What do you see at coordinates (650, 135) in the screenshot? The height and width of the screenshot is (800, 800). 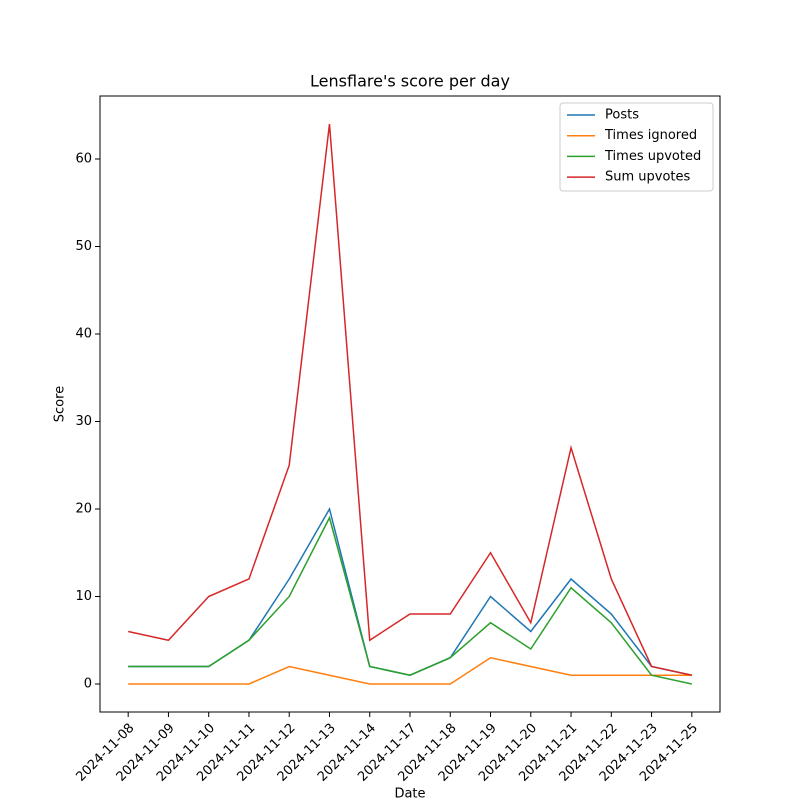 I see `legend-label: Times ignored` at bounding box center [650, 135].